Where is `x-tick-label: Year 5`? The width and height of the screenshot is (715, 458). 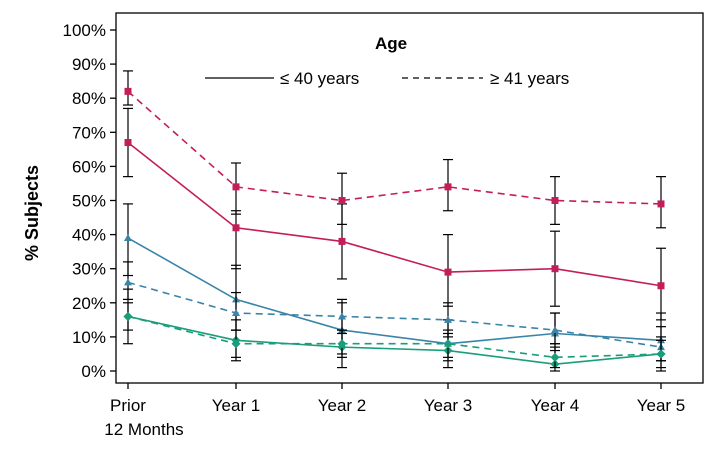 x-tick-label: Year 5 is located at coordinates (661, 405).